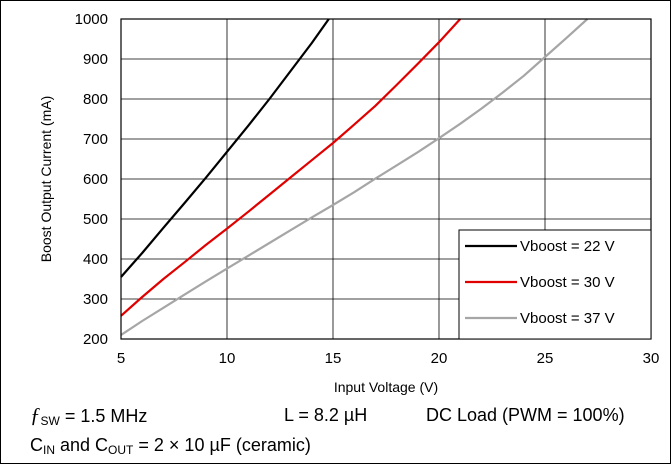 The width and height of the screenshot is (671, 464). What do you see at coordinates (82, 445) in the screenshot?
I see `cin-mid: and C` at bounding box center [82, 445].